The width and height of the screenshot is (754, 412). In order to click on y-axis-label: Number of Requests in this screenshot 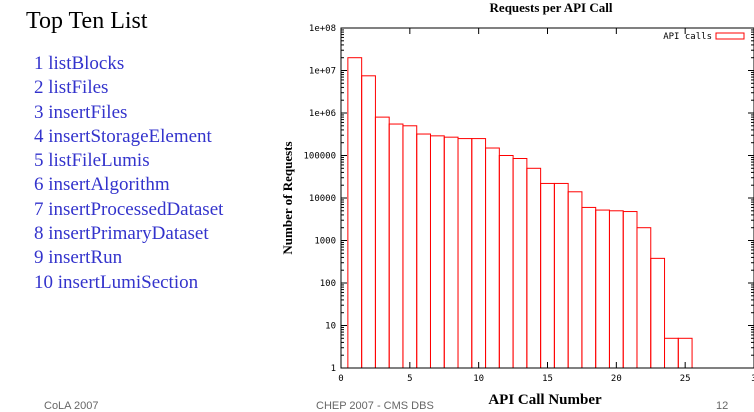, I will do `click(287, 197)`.